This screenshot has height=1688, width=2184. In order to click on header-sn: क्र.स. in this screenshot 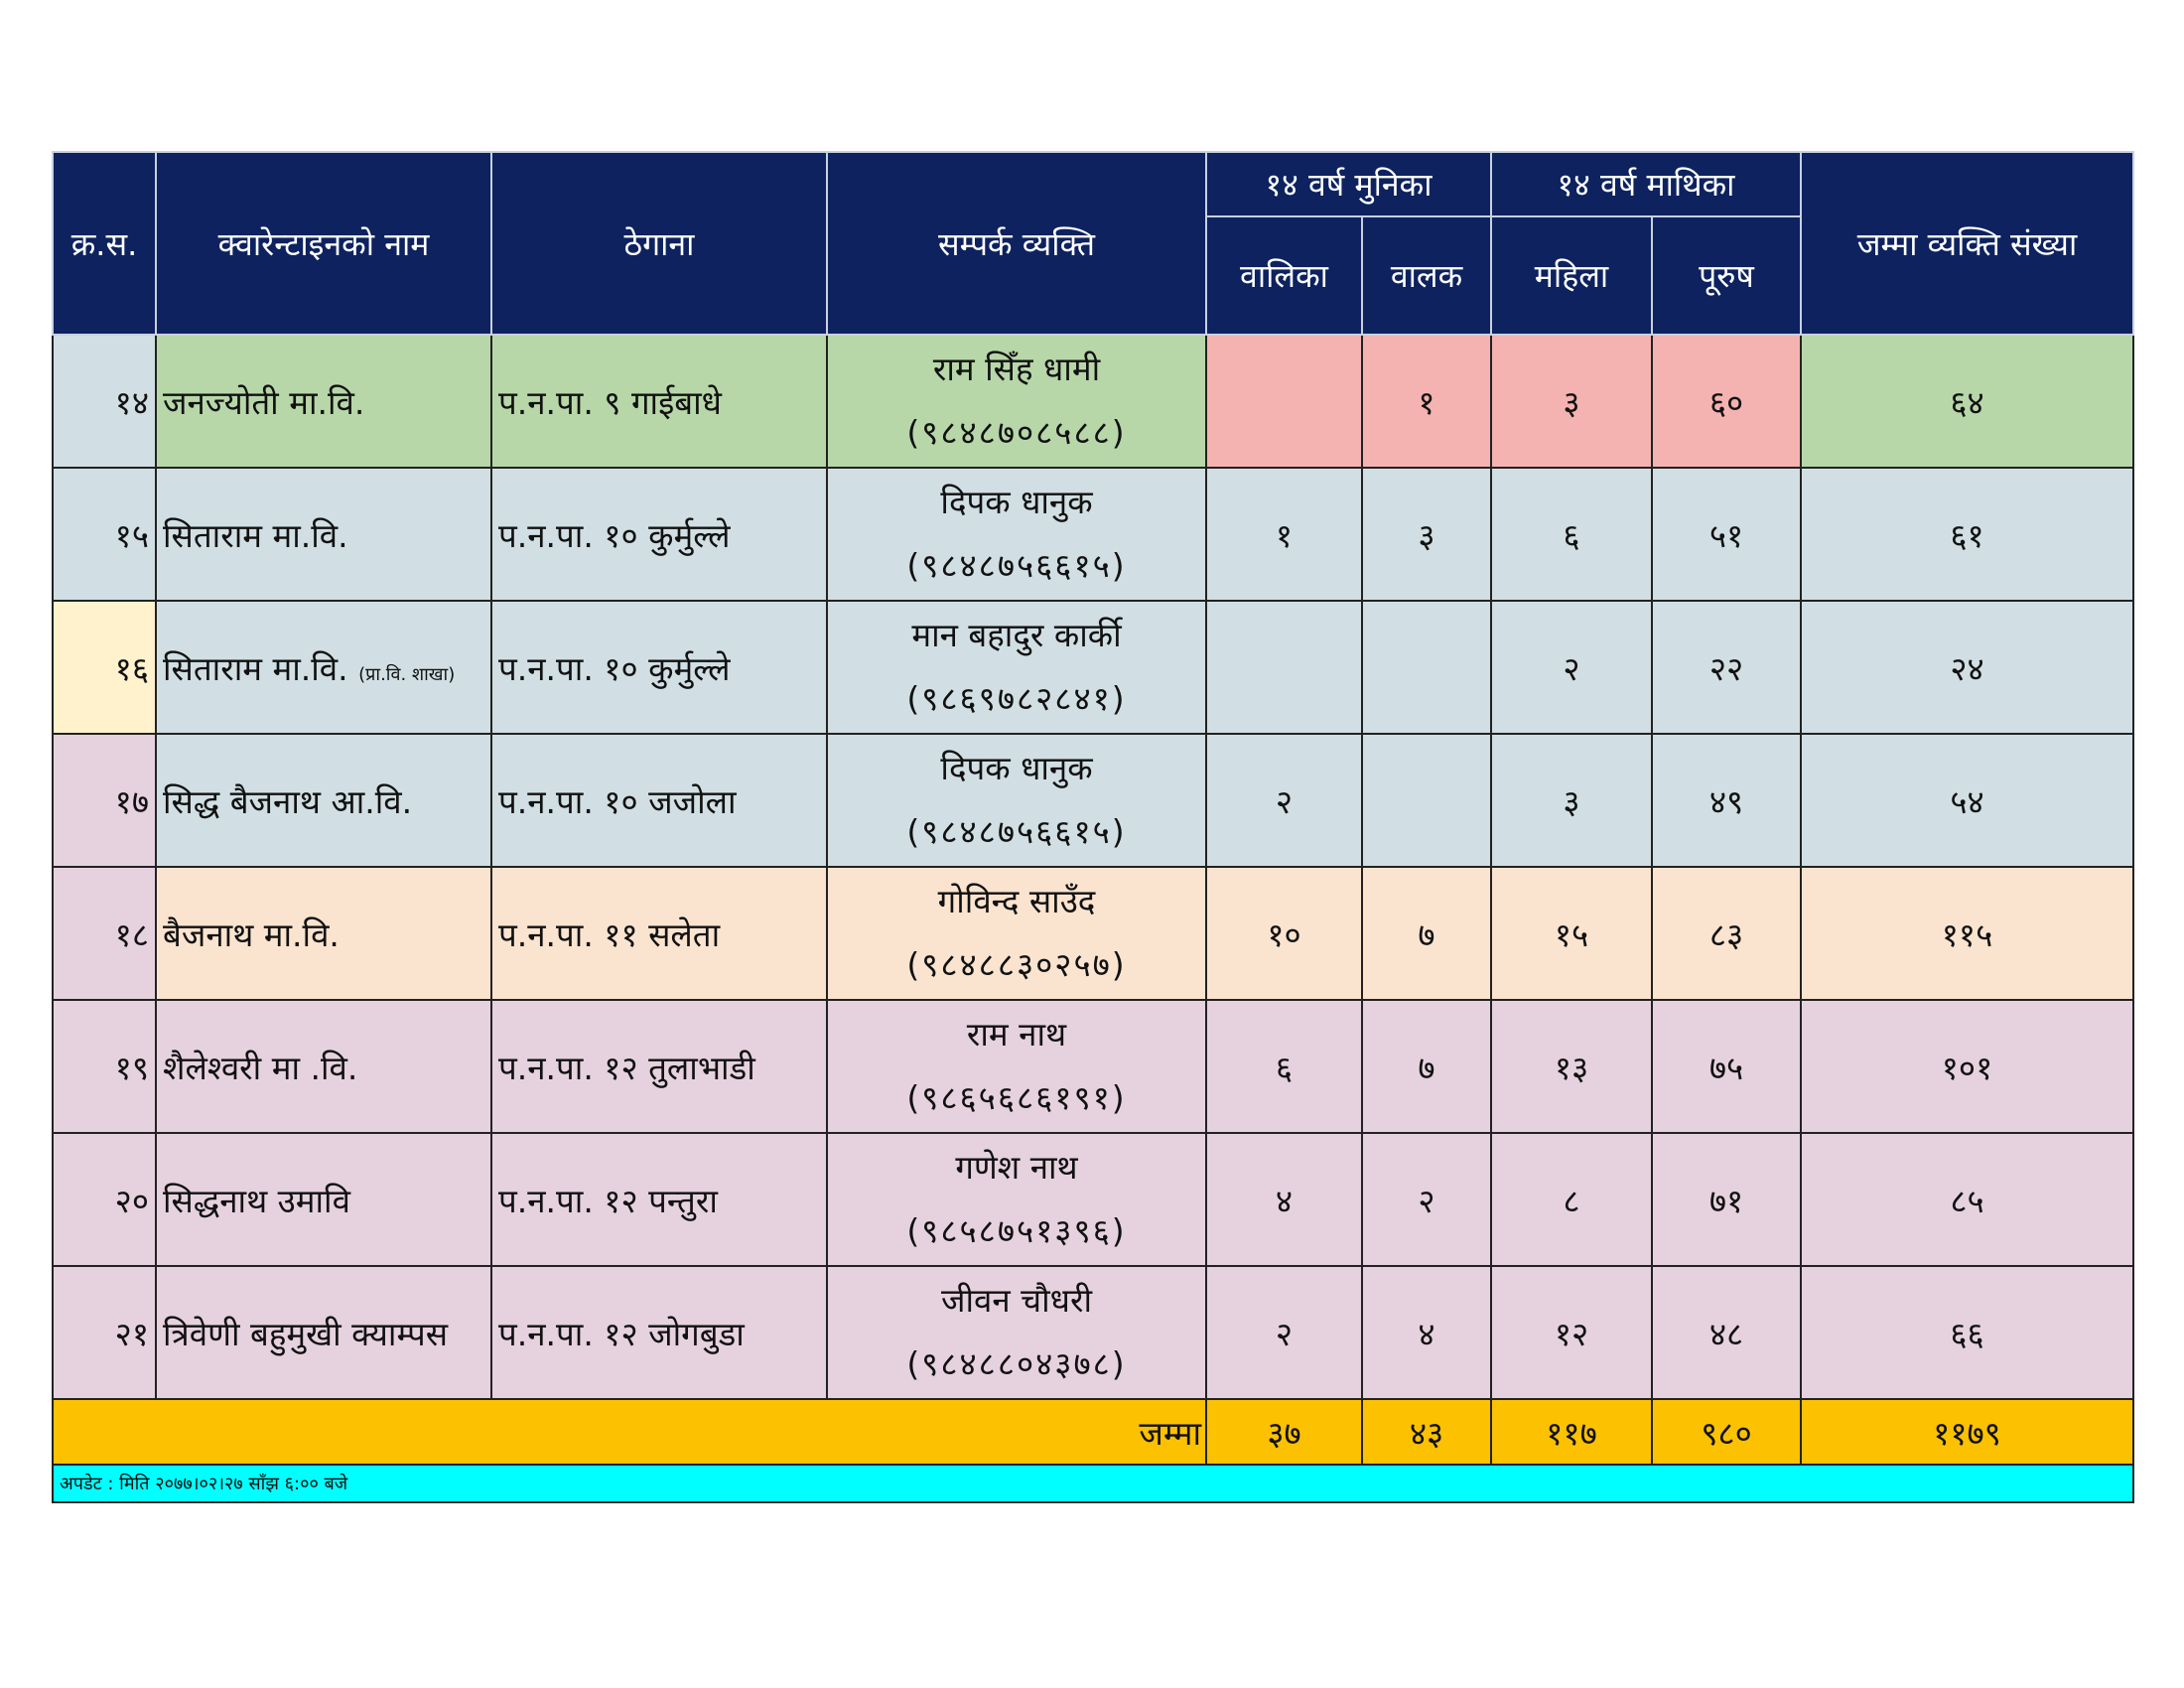, I will do `click(104, 243)`.